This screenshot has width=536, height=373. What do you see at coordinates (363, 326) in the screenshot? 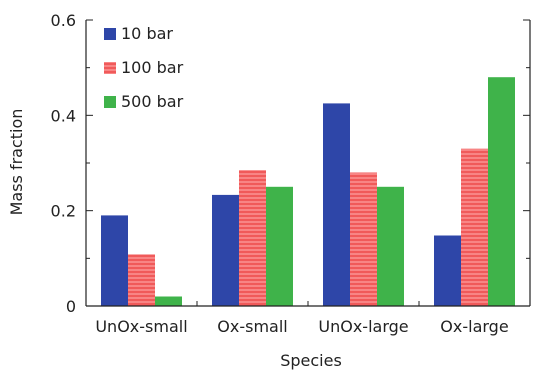
I see `x-tick-label: UnOx-large` at bounding box center [363, 326].